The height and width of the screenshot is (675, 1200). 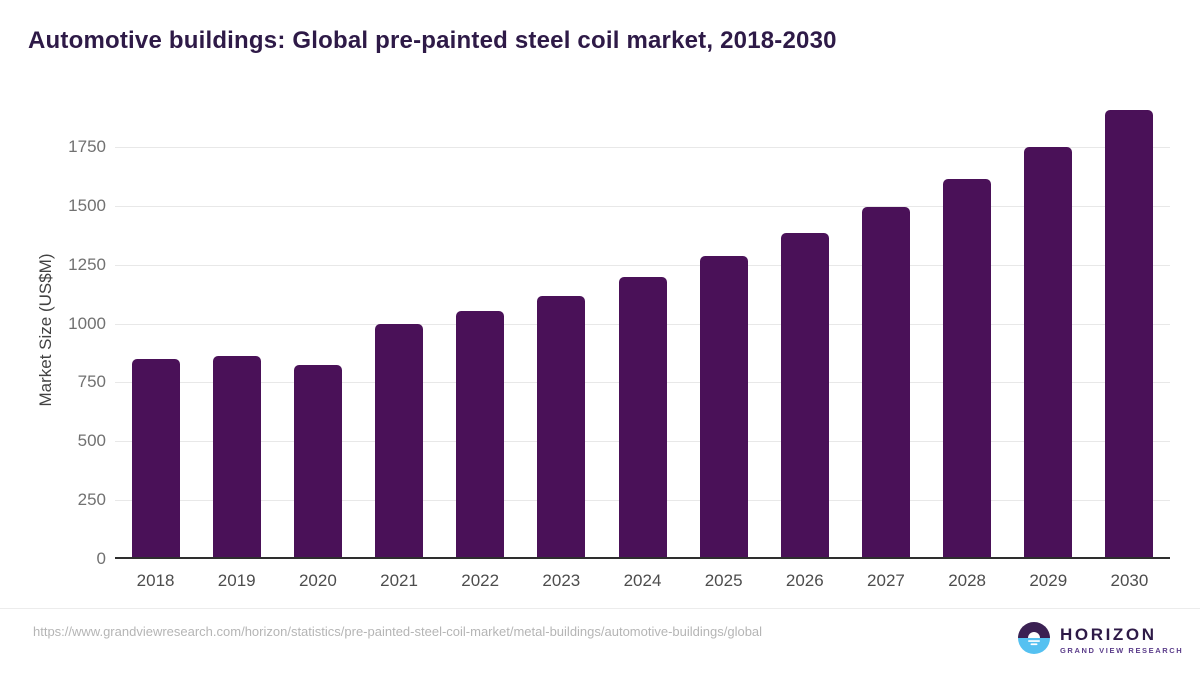 What do you see at coordinates (87, 147) in the screenshot?
I see `y-tick-label: 1750` at bounding box center [87, 147].